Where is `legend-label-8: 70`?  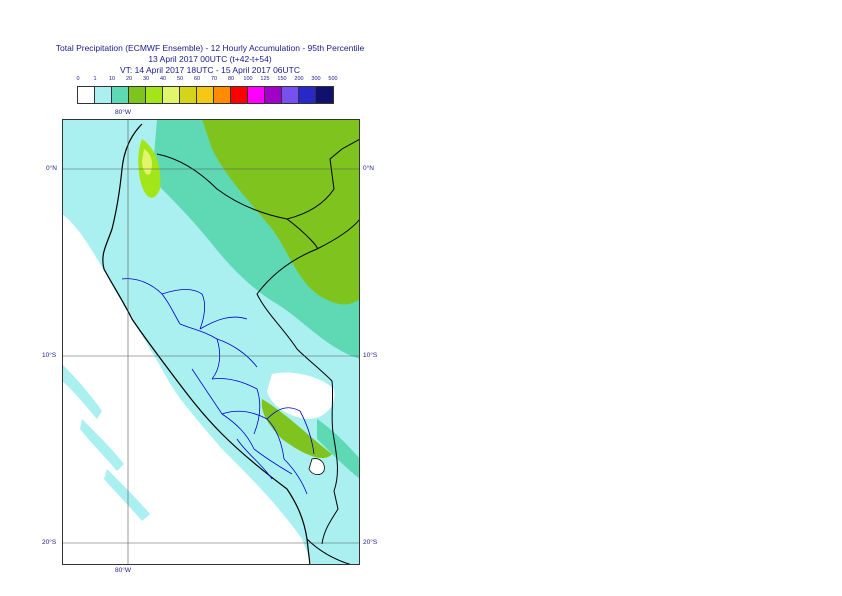
legend-label-8: 70 is located at coordinates (214, 79).